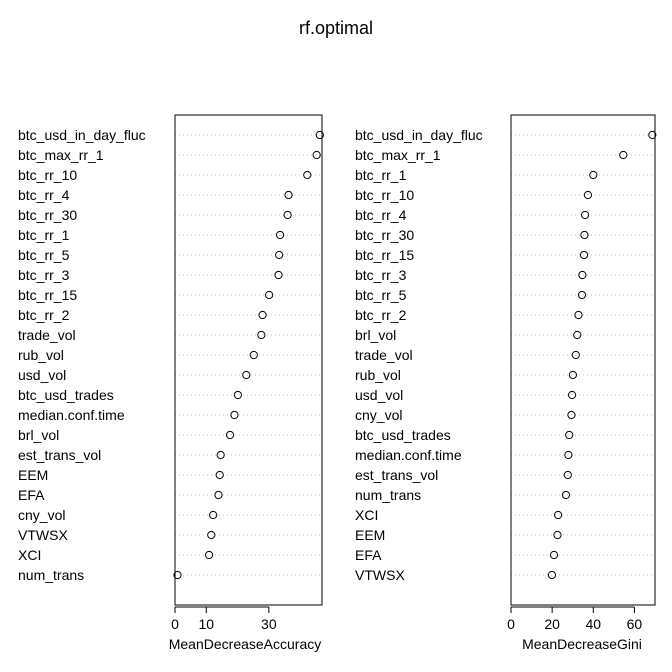 This screenshot has width=672, height=672. I want to click on chart-title: rf.optimal, so click(336, 28).